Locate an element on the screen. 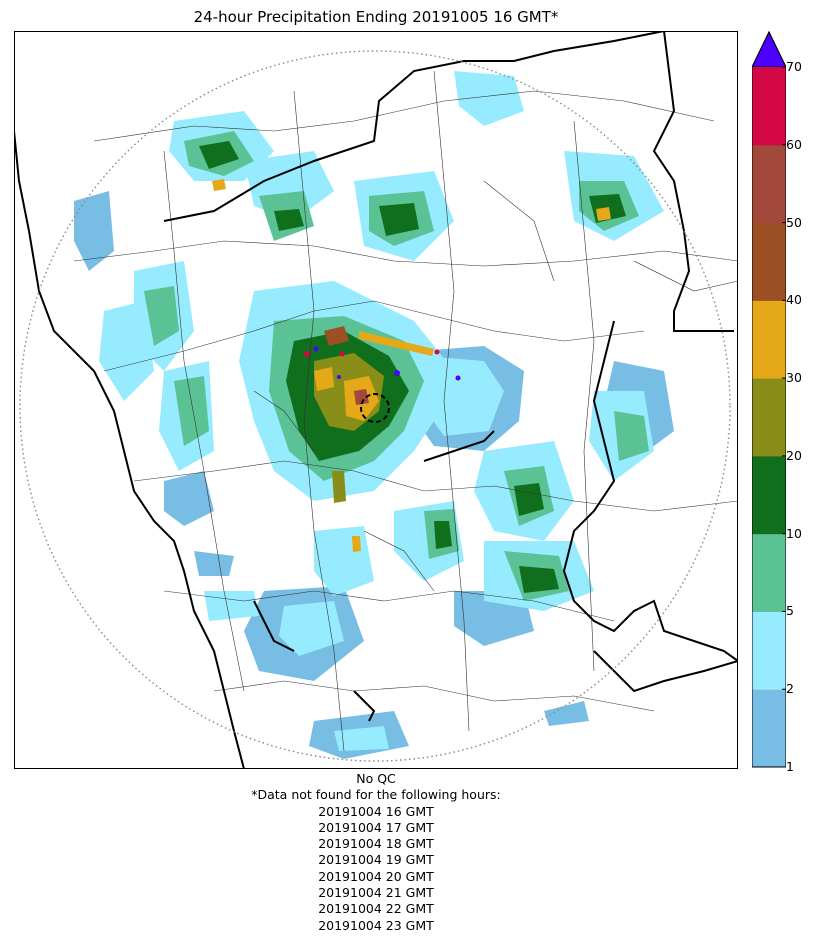 This screenshot has width=825, height=943. colorbar-tick-label: 30 is located at coordinates (794, 378).